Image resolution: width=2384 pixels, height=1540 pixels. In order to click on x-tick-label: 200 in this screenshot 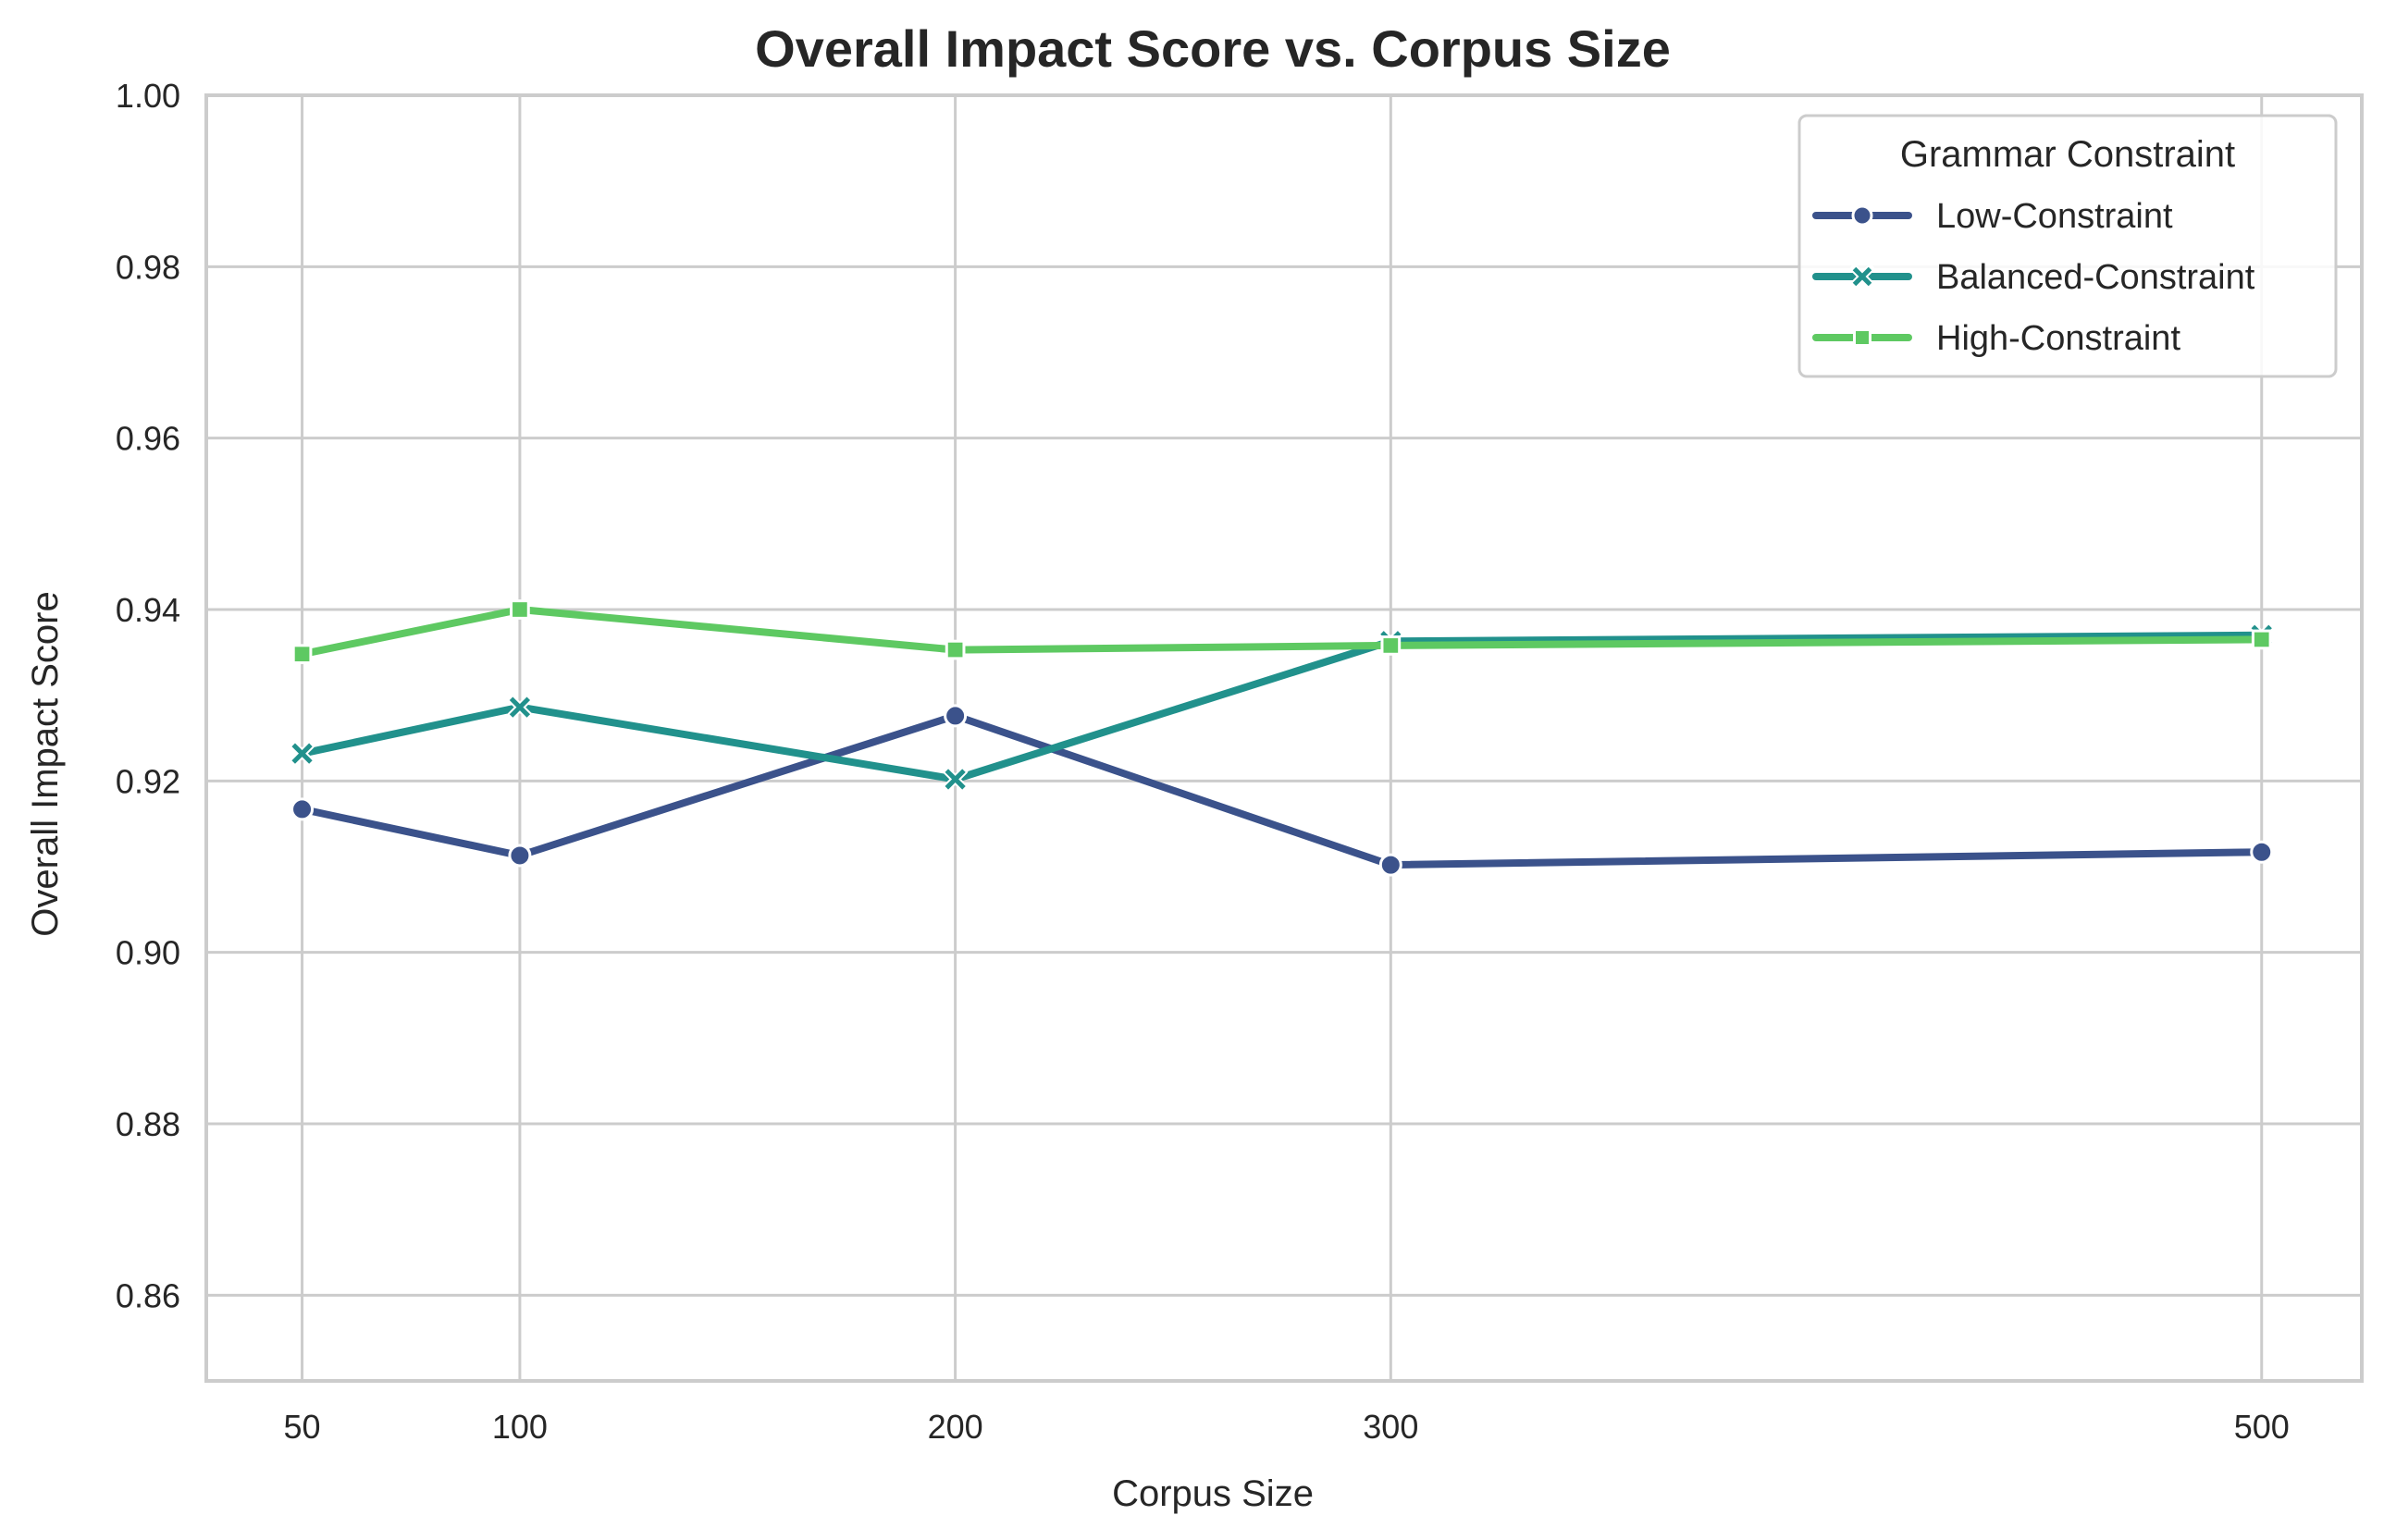, I will do `click(956, 1427)`.